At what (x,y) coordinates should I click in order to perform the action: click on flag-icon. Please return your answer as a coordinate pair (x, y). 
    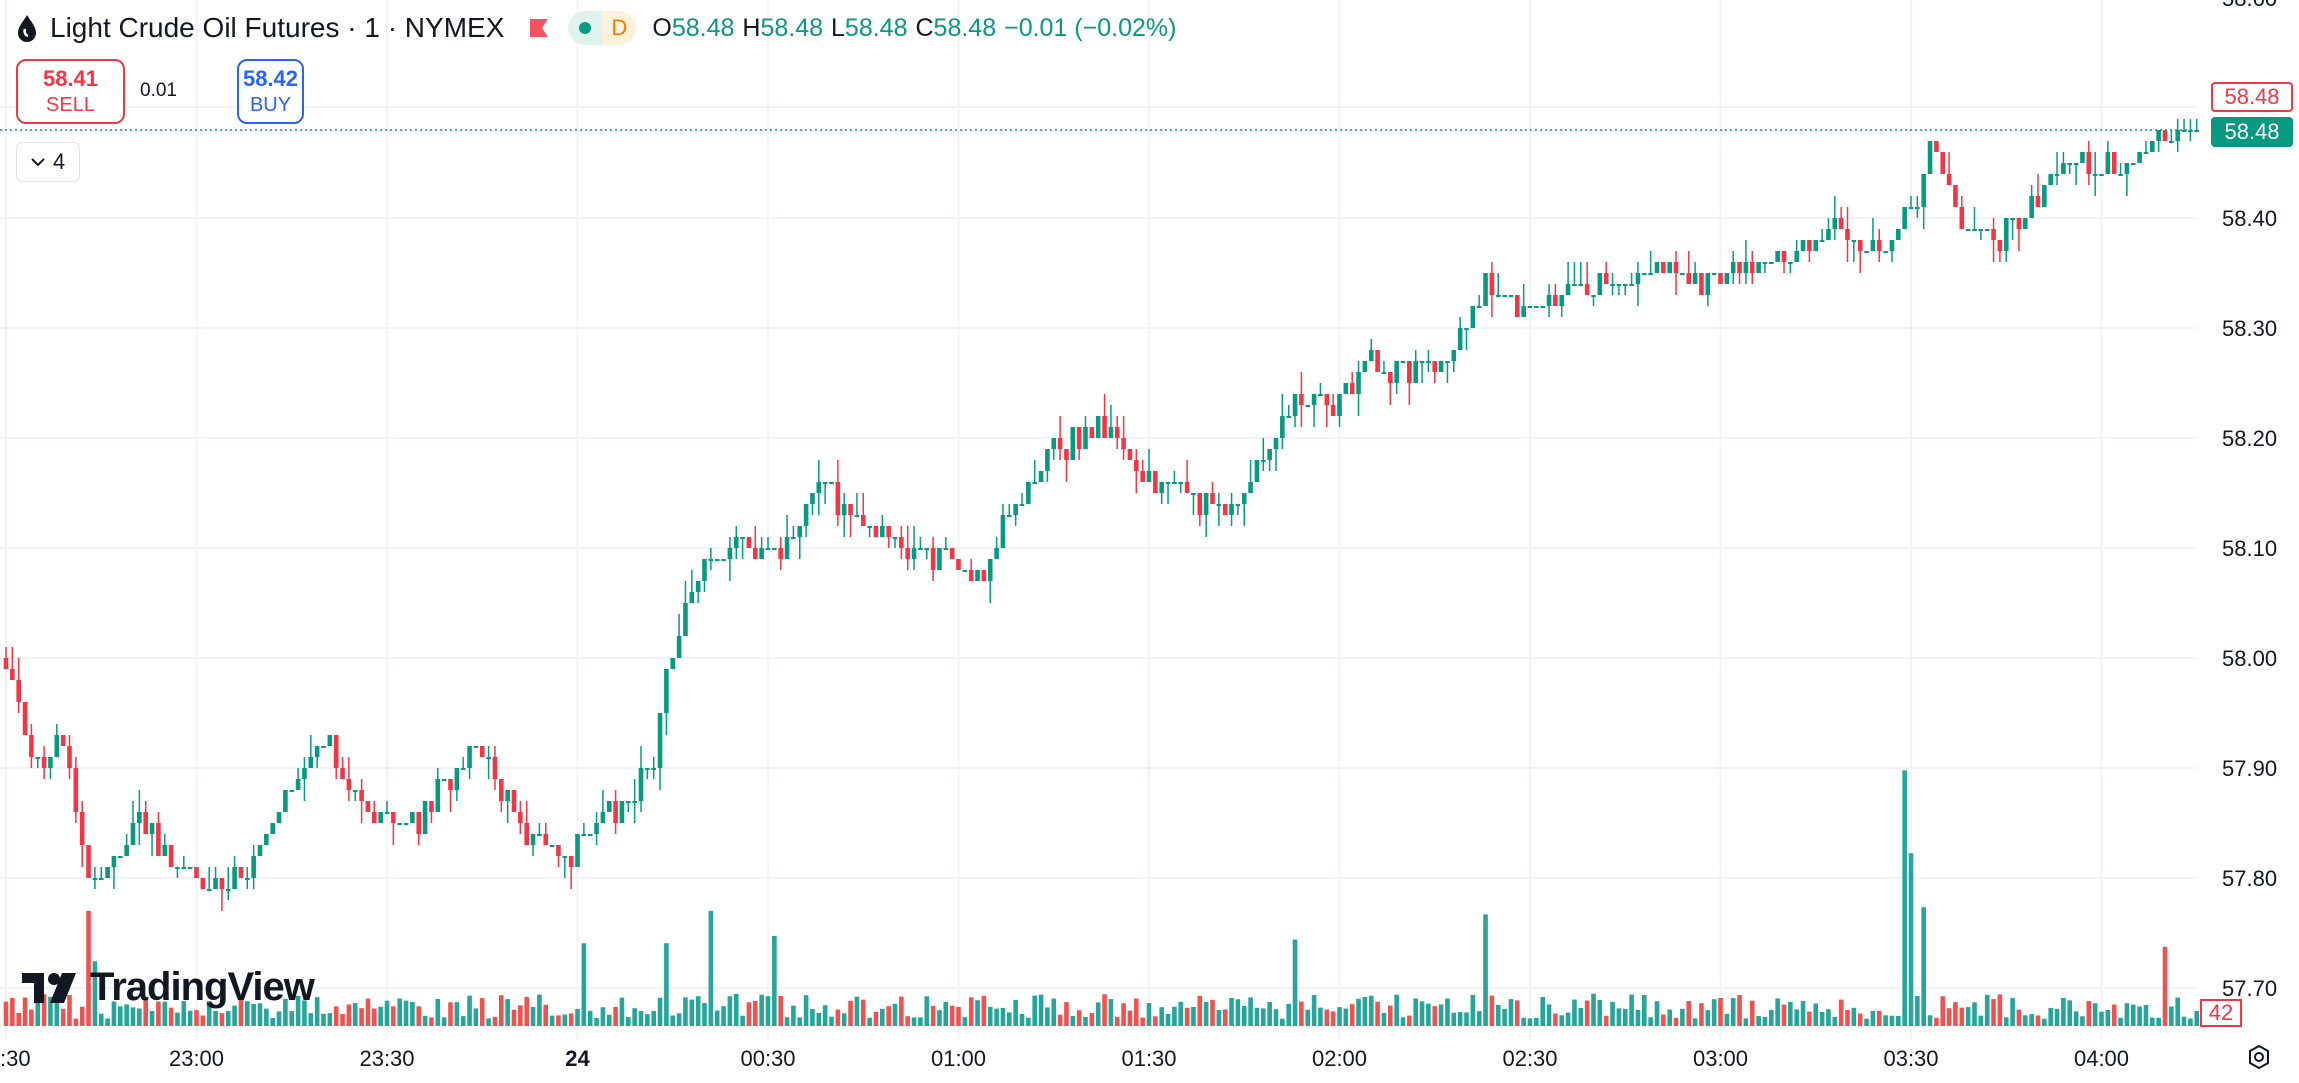
    Looking at the image, I should click on (539, 28).